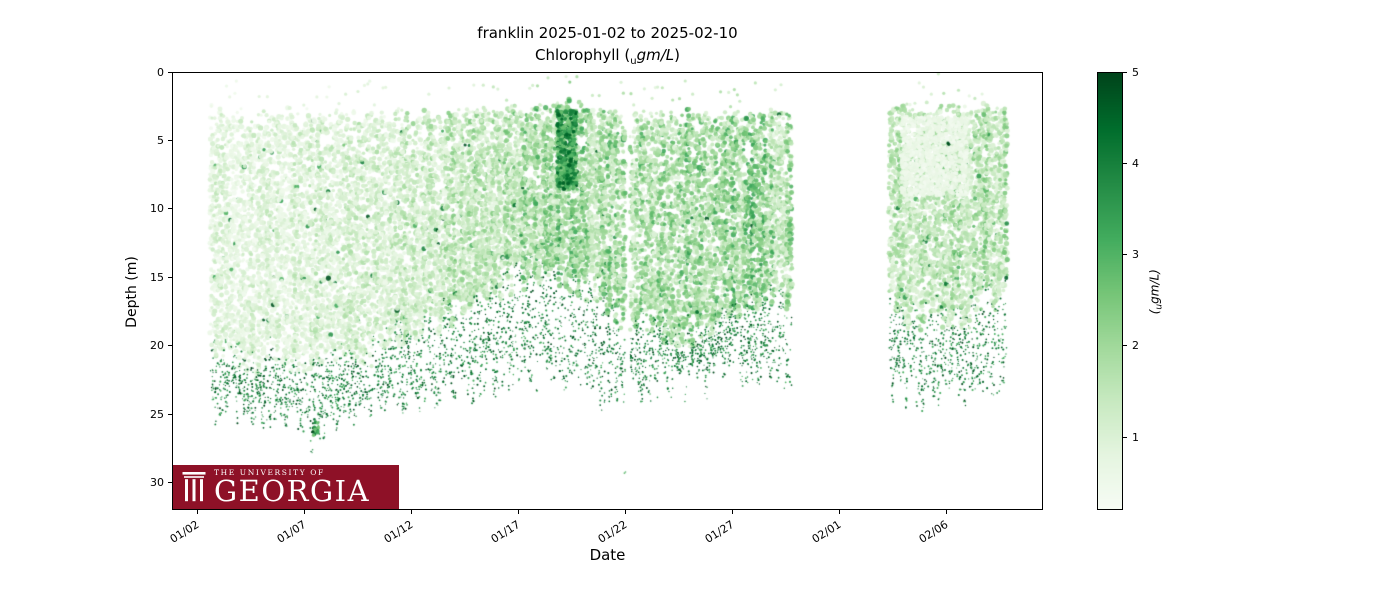 Image resolution: width=1400 pixels, height=600 pixels. Describe the element at coordinates (607, 33) in the screenshot. I see `chart-title: franklin 2025-01-02 to 2025-02-10` at that location.